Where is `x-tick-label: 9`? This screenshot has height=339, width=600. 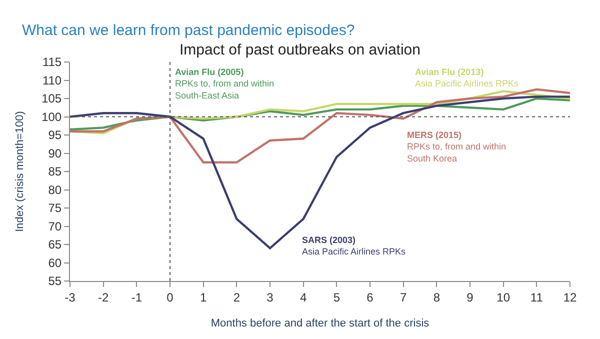
x-tick-label: 9 is located at coordinates (470, 297).